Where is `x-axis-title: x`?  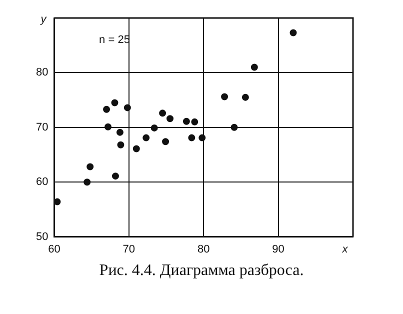
x-axis-title: x is located at coordinates (344, 249).